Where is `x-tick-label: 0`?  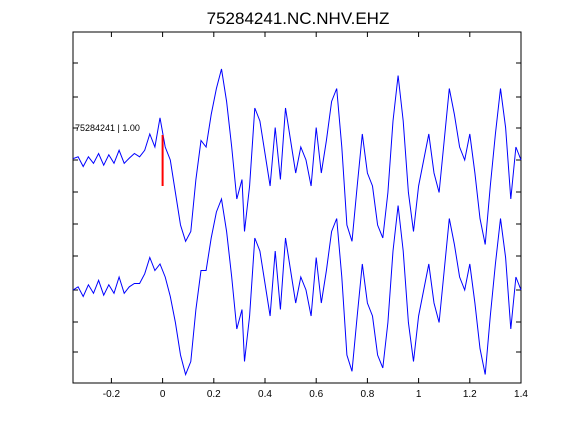
x-tick-label: 0 is located at coordinates (163, 394).